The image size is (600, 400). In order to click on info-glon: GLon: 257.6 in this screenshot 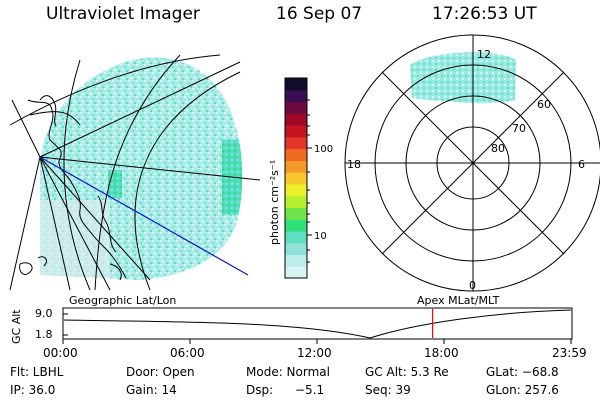, I will do `click(522, 390)`.